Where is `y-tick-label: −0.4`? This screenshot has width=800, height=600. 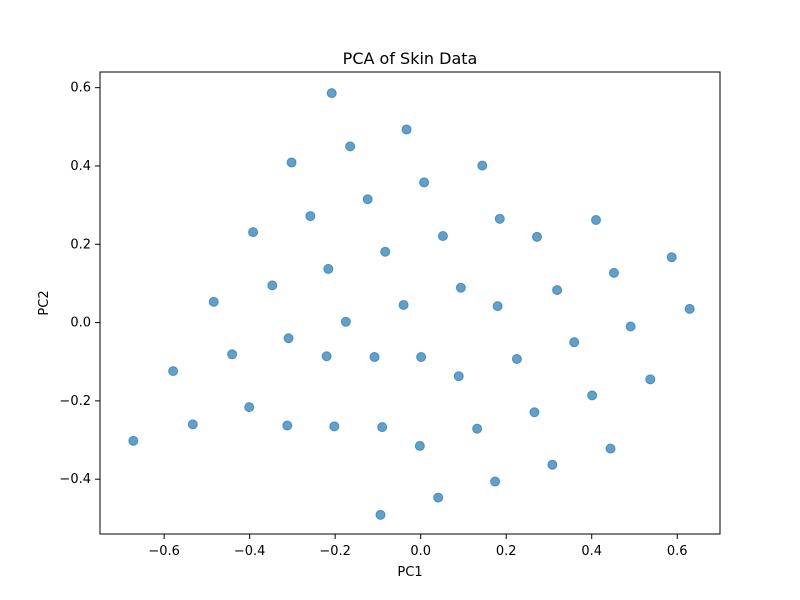
y-tick-label: −0.4 is located at coordinates (75, 479).